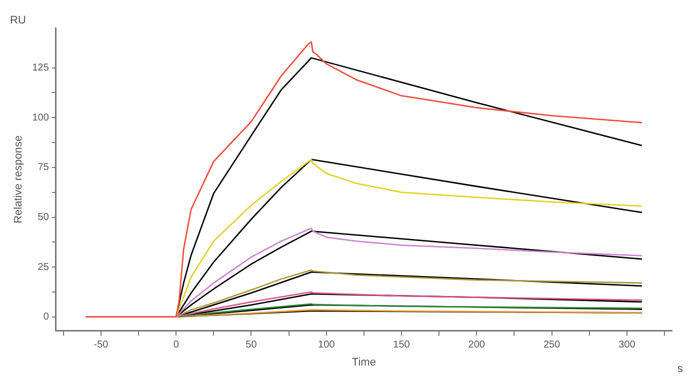  Describe the element at coordinates (18, 179) in the screenshot. I see `y-axis-title: Relative response` at that location.